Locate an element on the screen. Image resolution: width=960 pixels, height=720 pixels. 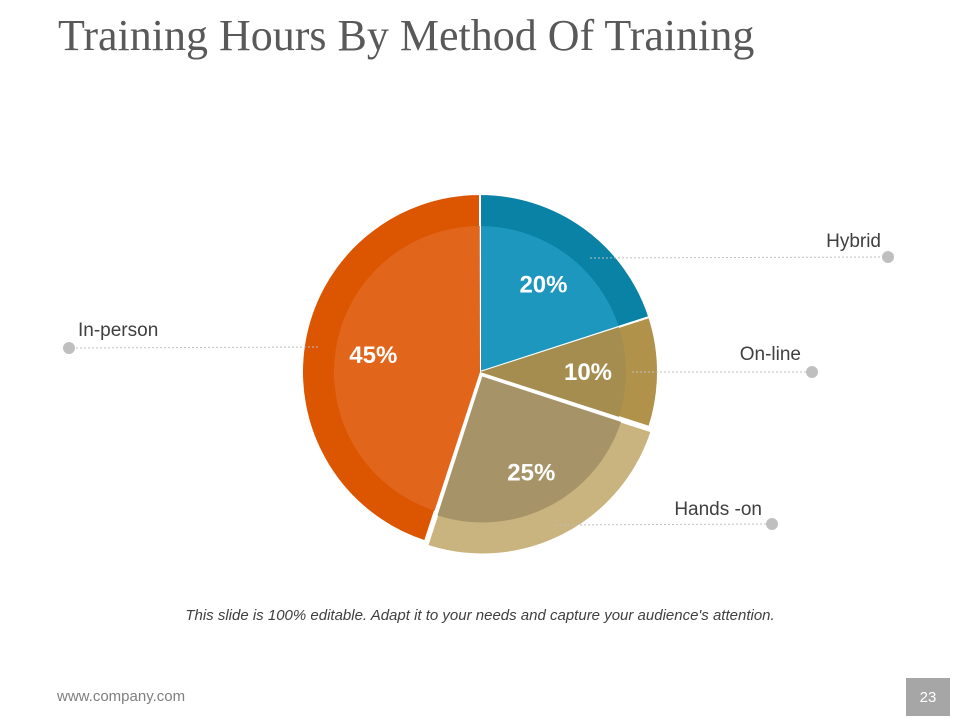
callout-dot-hands-on is located at coordinates (772, 524).